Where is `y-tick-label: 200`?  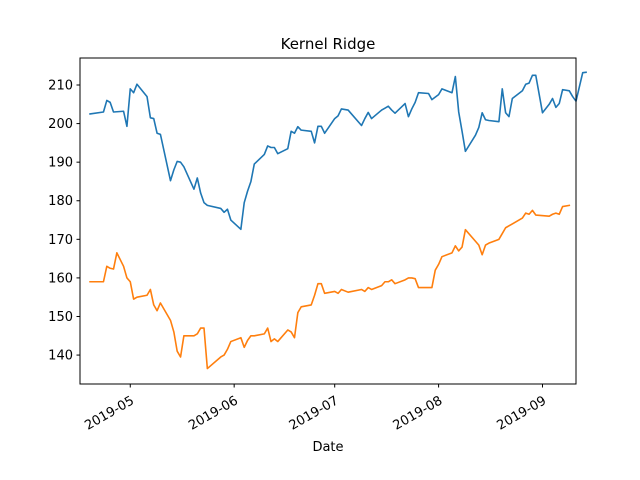
y-tick-label: 200 is located at coordinates (60, 124).